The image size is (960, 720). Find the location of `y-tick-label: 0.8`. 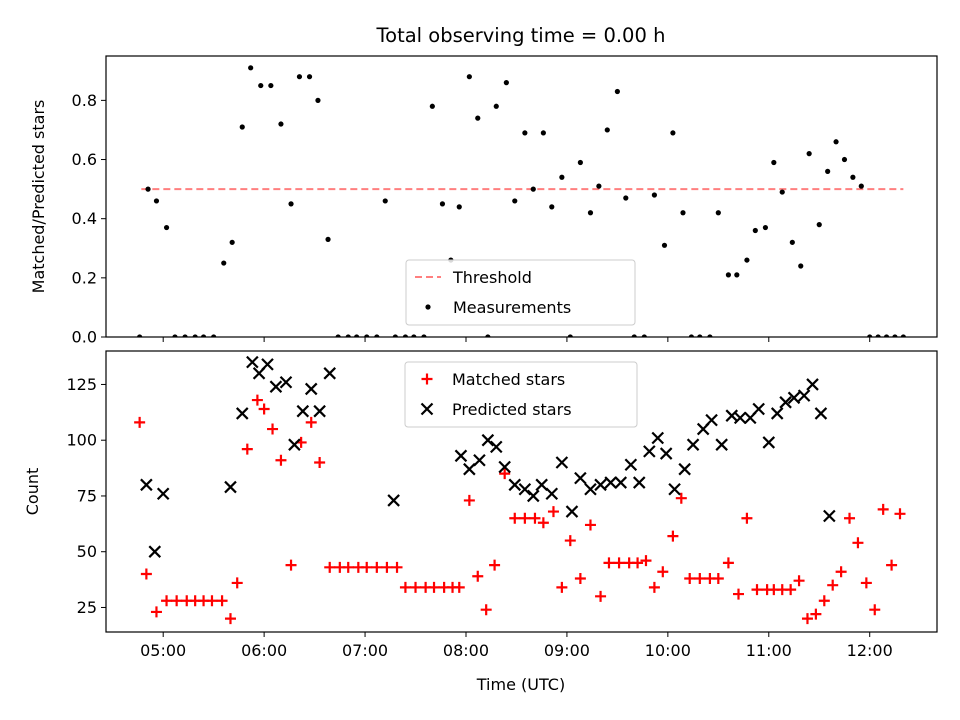

y-tick-label: 0.8 is located at coordinates (84, 100).